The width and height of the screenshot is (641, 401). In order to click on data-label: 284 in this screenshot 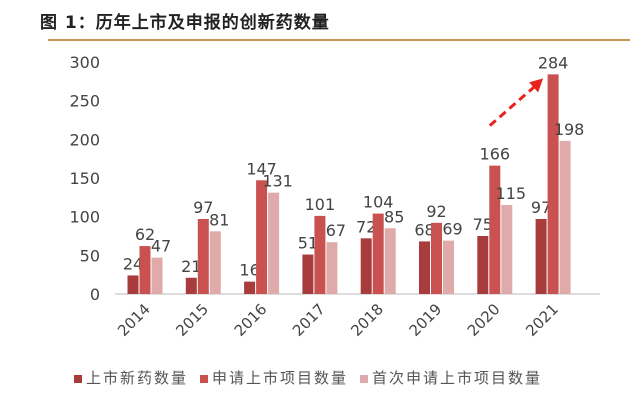, I will do `click(553, 62)`.